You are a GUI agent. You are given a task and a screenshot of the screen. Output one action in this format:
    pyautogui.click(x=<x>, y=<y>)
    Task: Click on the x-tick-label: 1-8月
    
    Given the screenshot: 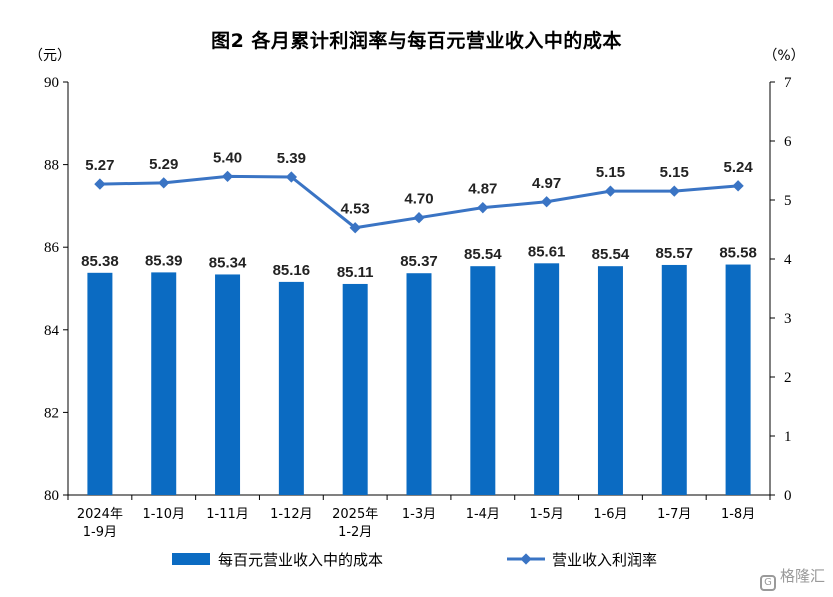 What is the action you would take?
    pyautogui.click(x=738, y=514)
    